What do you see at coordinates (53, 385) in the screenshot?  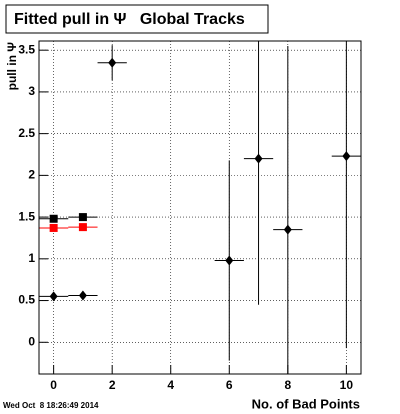 I see `x-tick-label: 0` at bounding box center [53, 385].